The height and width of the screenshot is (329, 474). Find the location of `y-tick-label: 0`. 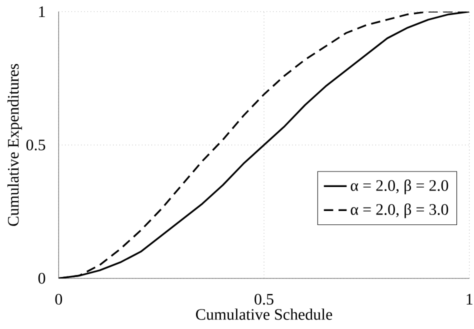

y-tick-label: 0 is located at coordinates (42, 278).